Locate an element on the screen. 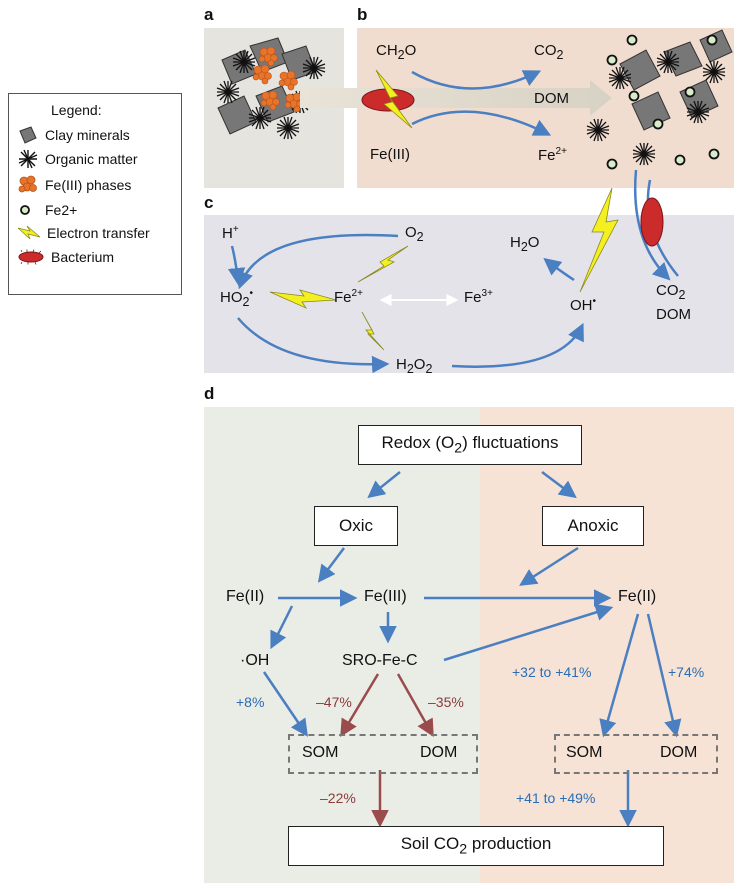 Image resolution: width=741 pixels, height=889 pixels. soil-co2-label: Soil CO2 production is located at coordinates (476, 846).